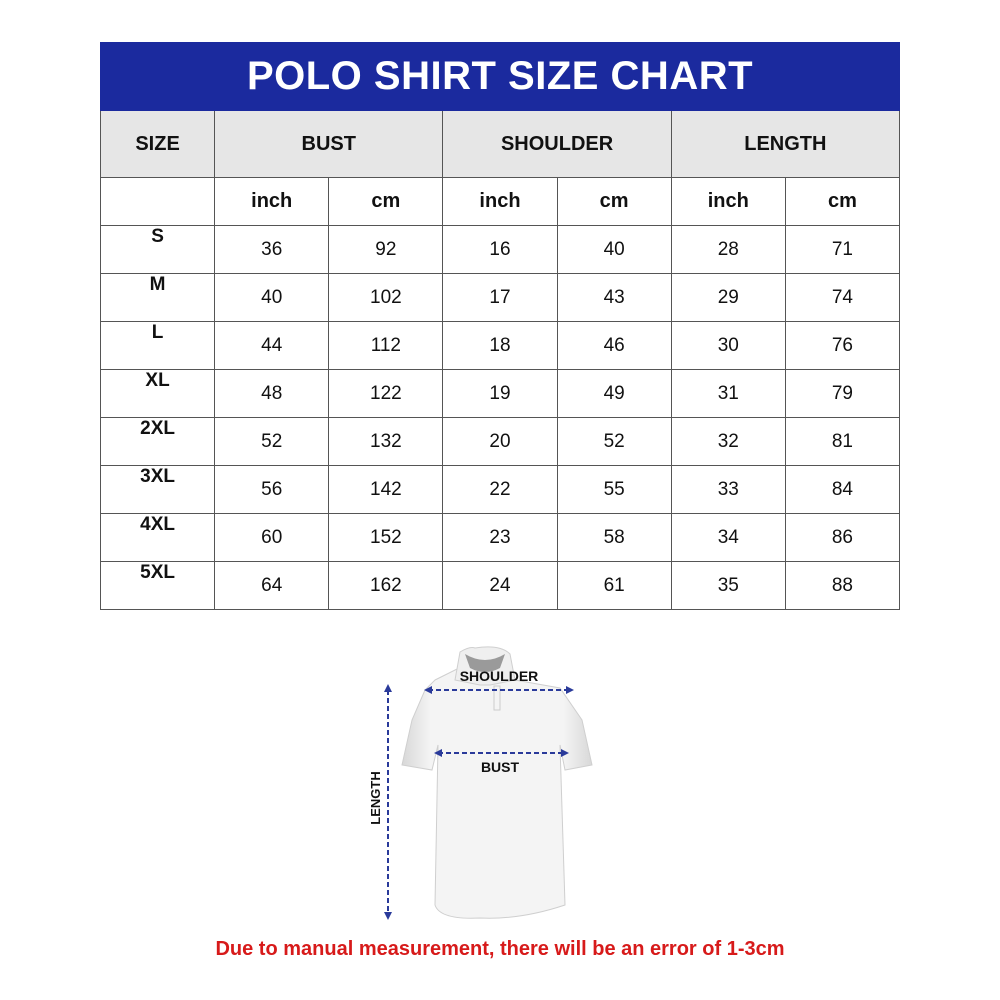  Describe the element at coordinates (386, 585) in the screenshot. I see `measurement-cell: 162` at that location.